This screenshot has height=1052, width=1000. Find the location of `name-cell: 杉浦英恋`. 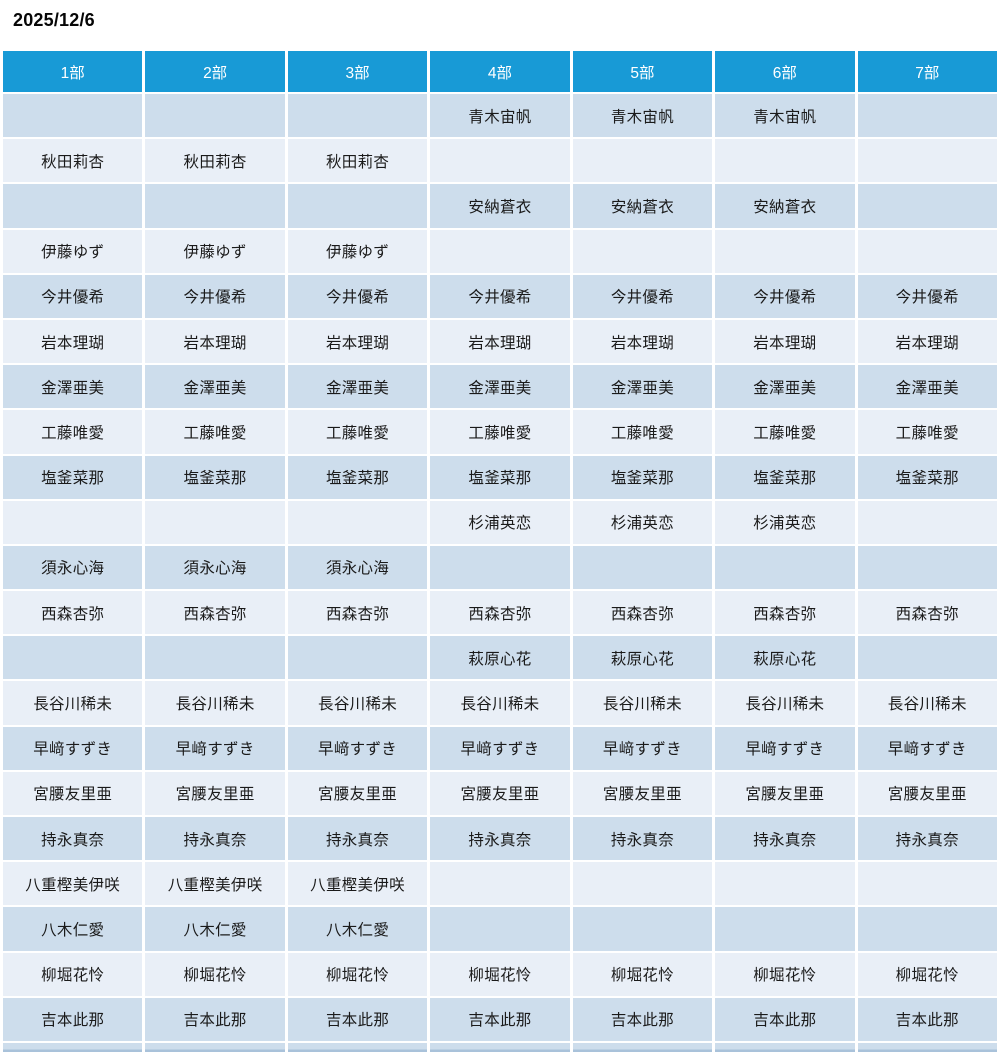

name-cell: 杉浦英恋 is located at coordinates (500, 522).